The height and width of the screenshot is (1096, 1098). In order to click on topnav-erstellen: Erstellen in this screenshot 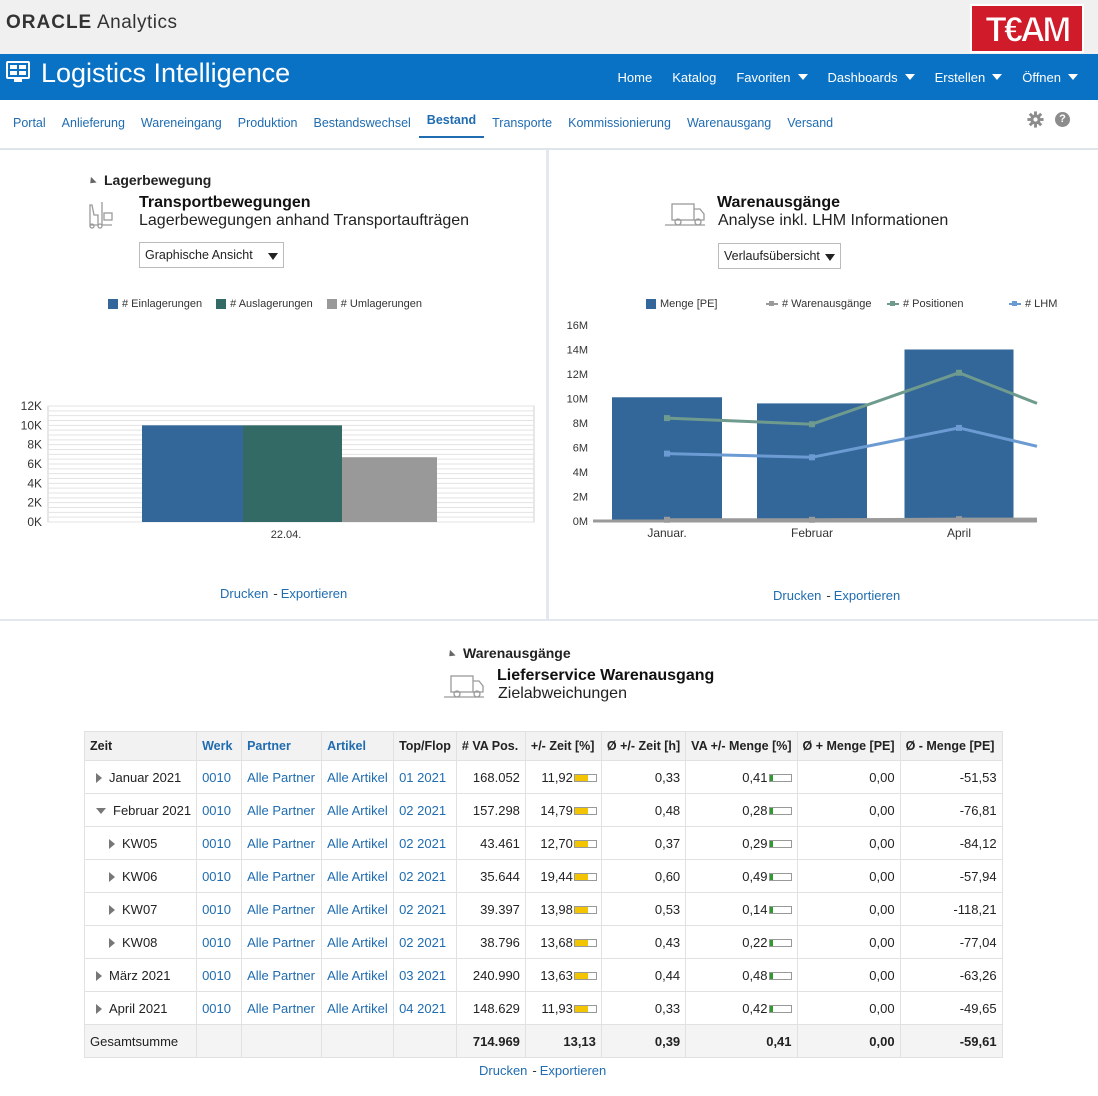, I will do `click(969, 77)`.